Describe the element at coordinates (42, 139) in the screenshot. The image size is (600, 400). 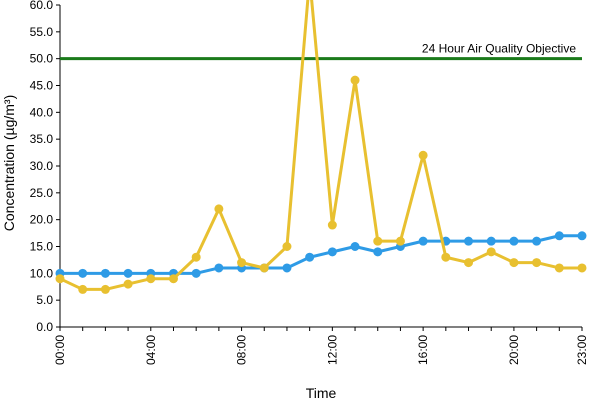
I see `y-tick-label: 35.0` at that location.